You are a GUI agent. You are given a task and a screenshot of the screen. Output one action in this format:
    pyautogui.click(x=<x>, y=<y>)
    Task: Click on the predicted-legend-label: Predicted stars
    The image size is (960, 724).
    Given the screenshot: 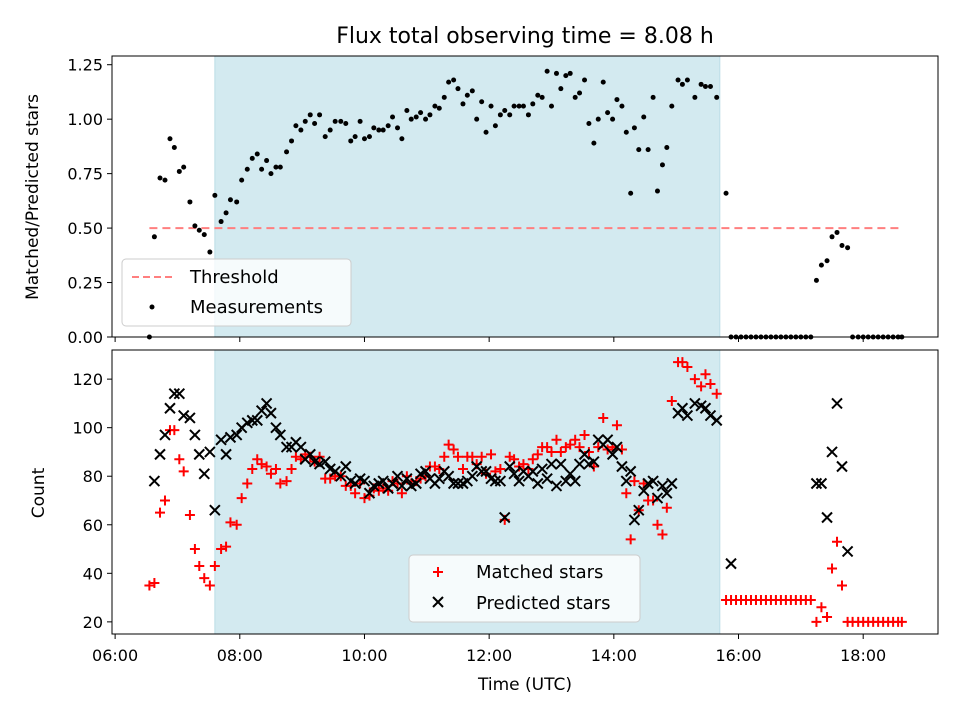 What is the action you would take?
    pyautogui.click(x=543, y=603)
    